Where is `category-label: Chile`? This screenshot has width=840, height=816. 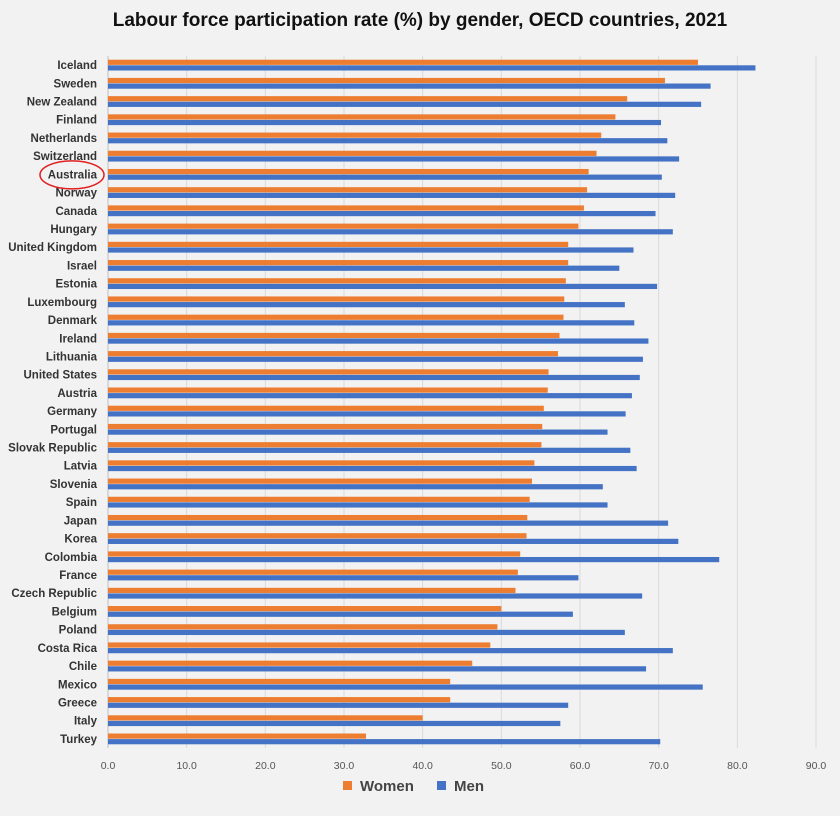
category-label: Chile is located at coordinates (83, 667).